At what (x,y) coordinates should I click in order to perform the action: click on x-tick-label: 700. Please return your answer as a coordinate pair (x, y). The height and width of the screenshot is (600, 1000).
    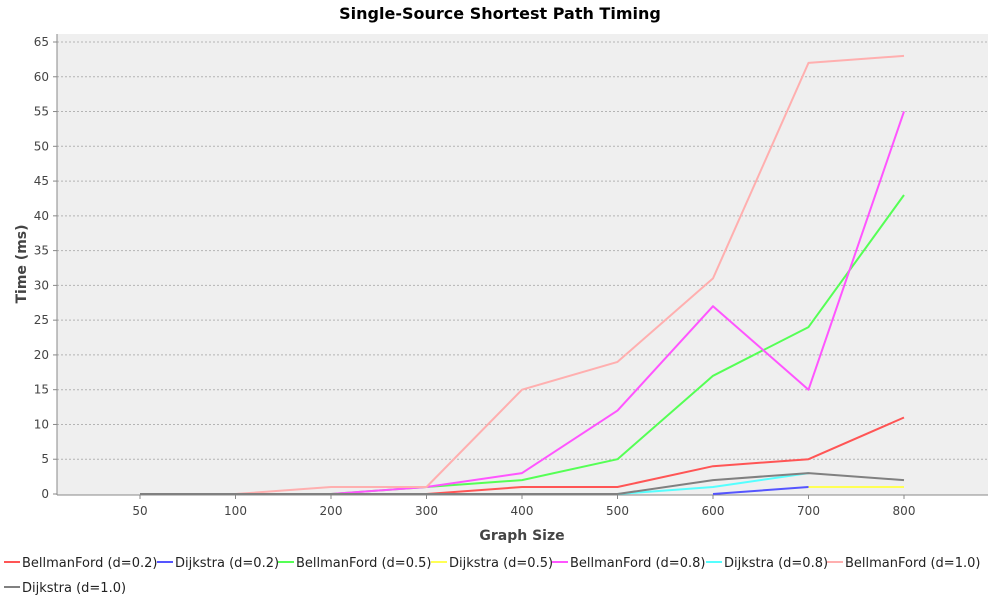
    Looking at the image, I should click on (808, 511).